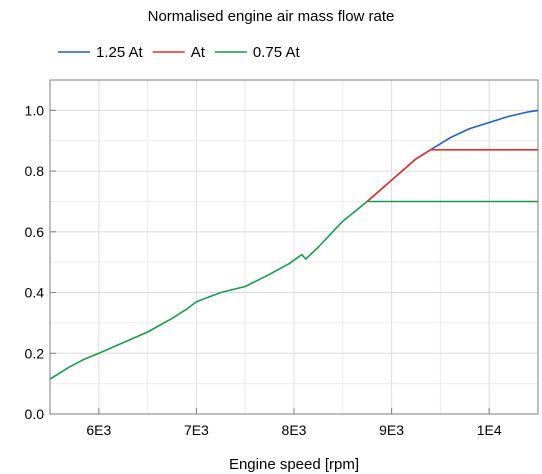 This screenshot has width=542, height=474. I want to click on legend: 1.25 At At 0.75 At, so click(179, 52).